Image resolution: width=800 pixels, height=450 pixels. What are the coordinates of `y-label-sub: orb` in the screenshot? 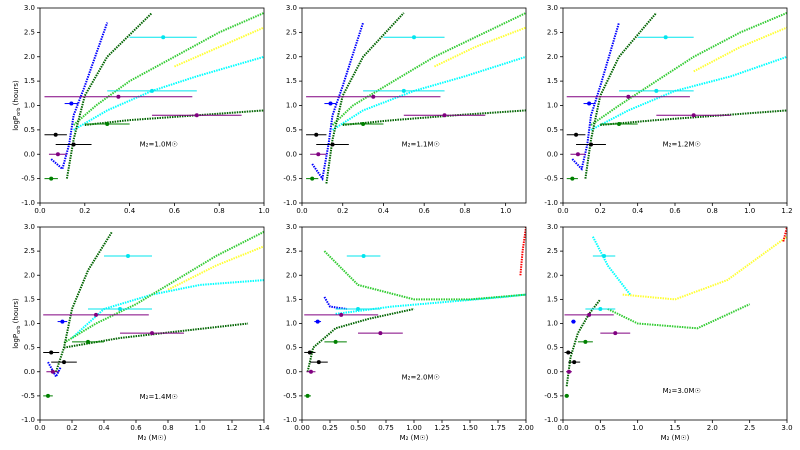 It's located at (19, 330).